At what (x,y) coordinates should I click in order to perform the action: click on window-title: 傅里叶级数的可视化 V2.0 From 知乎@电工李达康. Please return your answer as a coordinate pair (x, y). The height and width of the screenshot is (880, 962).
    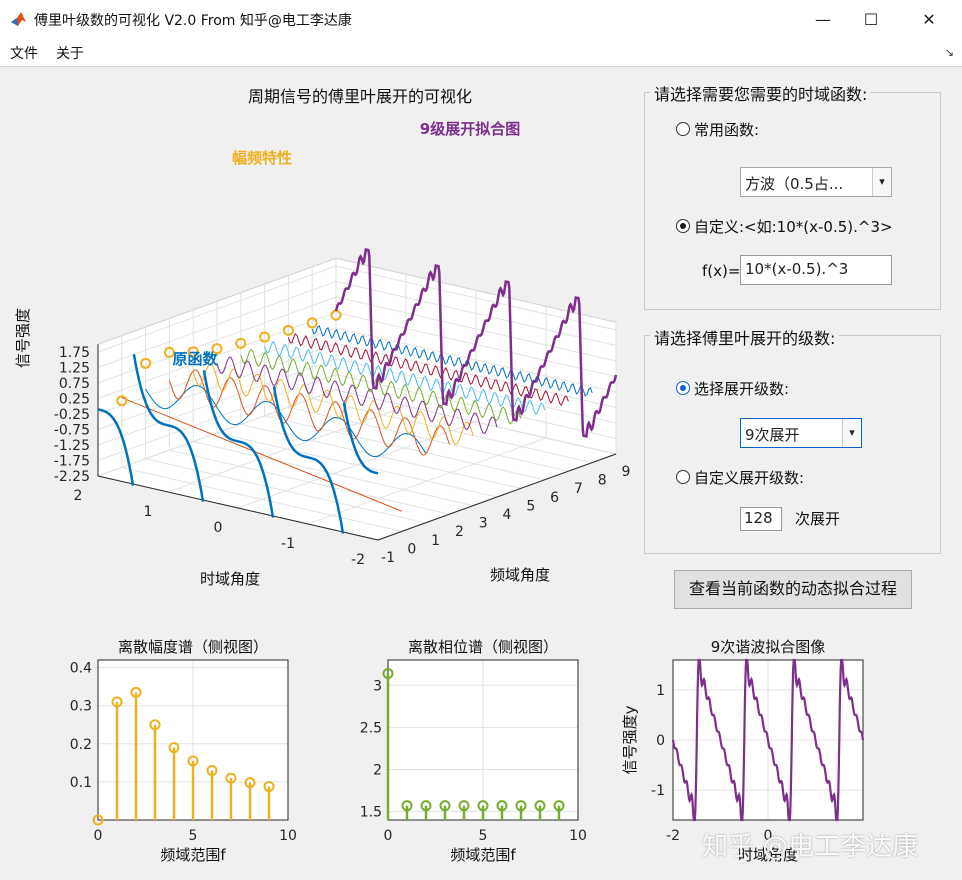
    Looking at the image, I should click on (193, 21).